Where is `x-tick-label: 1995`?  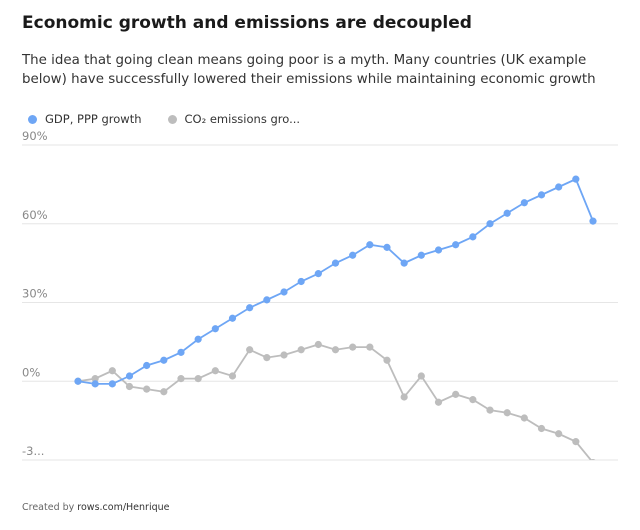
x-tick-label: 1995 is located at coordinates (163, 469).